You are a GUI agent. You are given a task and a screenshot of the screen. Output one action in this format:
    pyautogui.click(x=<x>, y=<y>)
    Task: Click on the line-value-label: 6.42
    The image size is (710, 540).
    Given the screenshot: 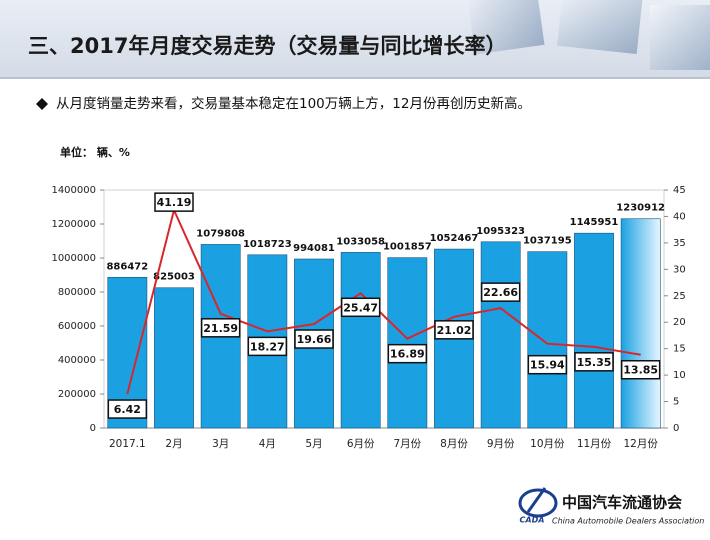 What is the action you would take?
    pyautogui.click(x=127, y=409)
    